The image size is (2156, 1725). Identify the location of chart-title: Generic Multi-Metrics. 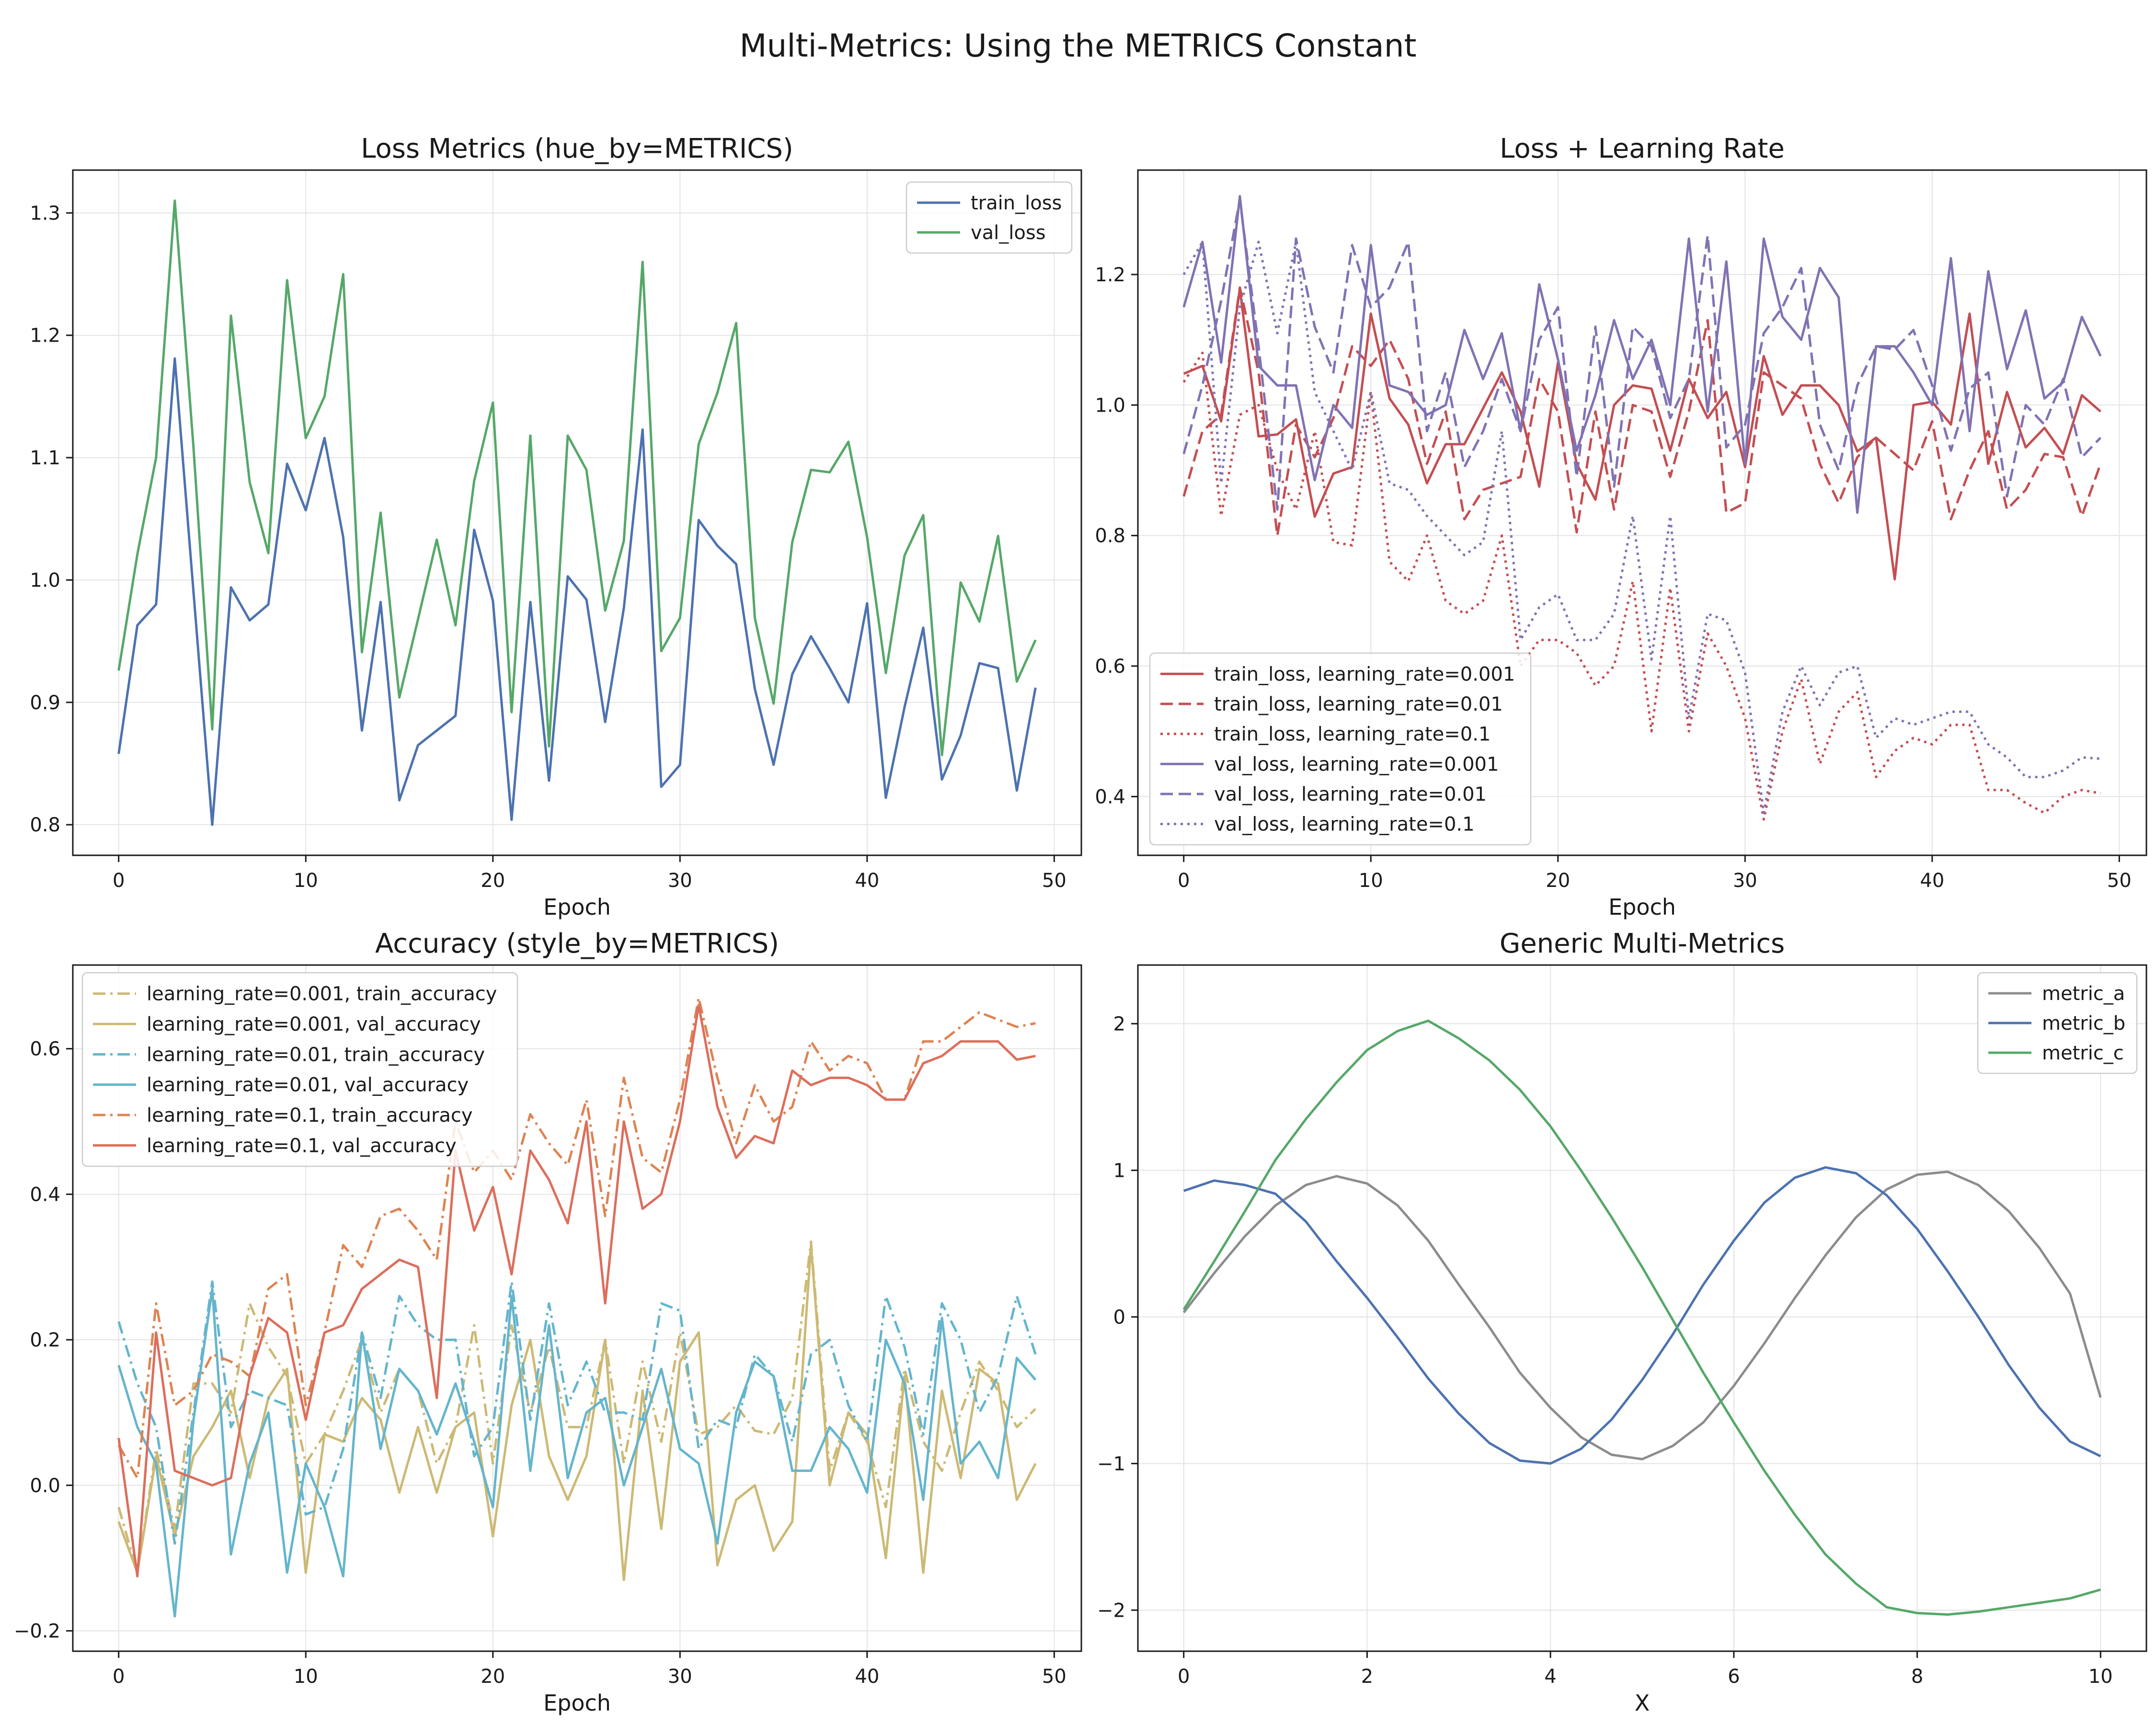
(1642, 943).